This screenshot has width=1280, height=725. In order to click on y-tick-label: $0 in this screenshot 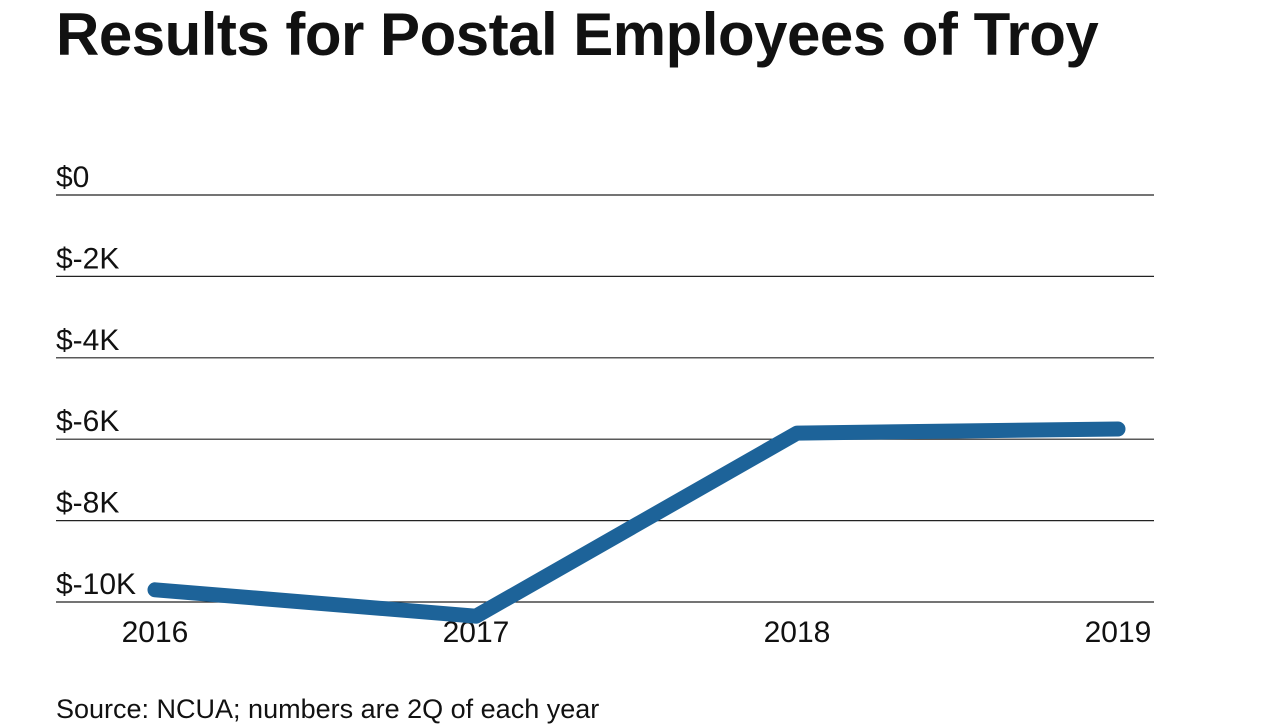, I will do `click(72, 177)`.